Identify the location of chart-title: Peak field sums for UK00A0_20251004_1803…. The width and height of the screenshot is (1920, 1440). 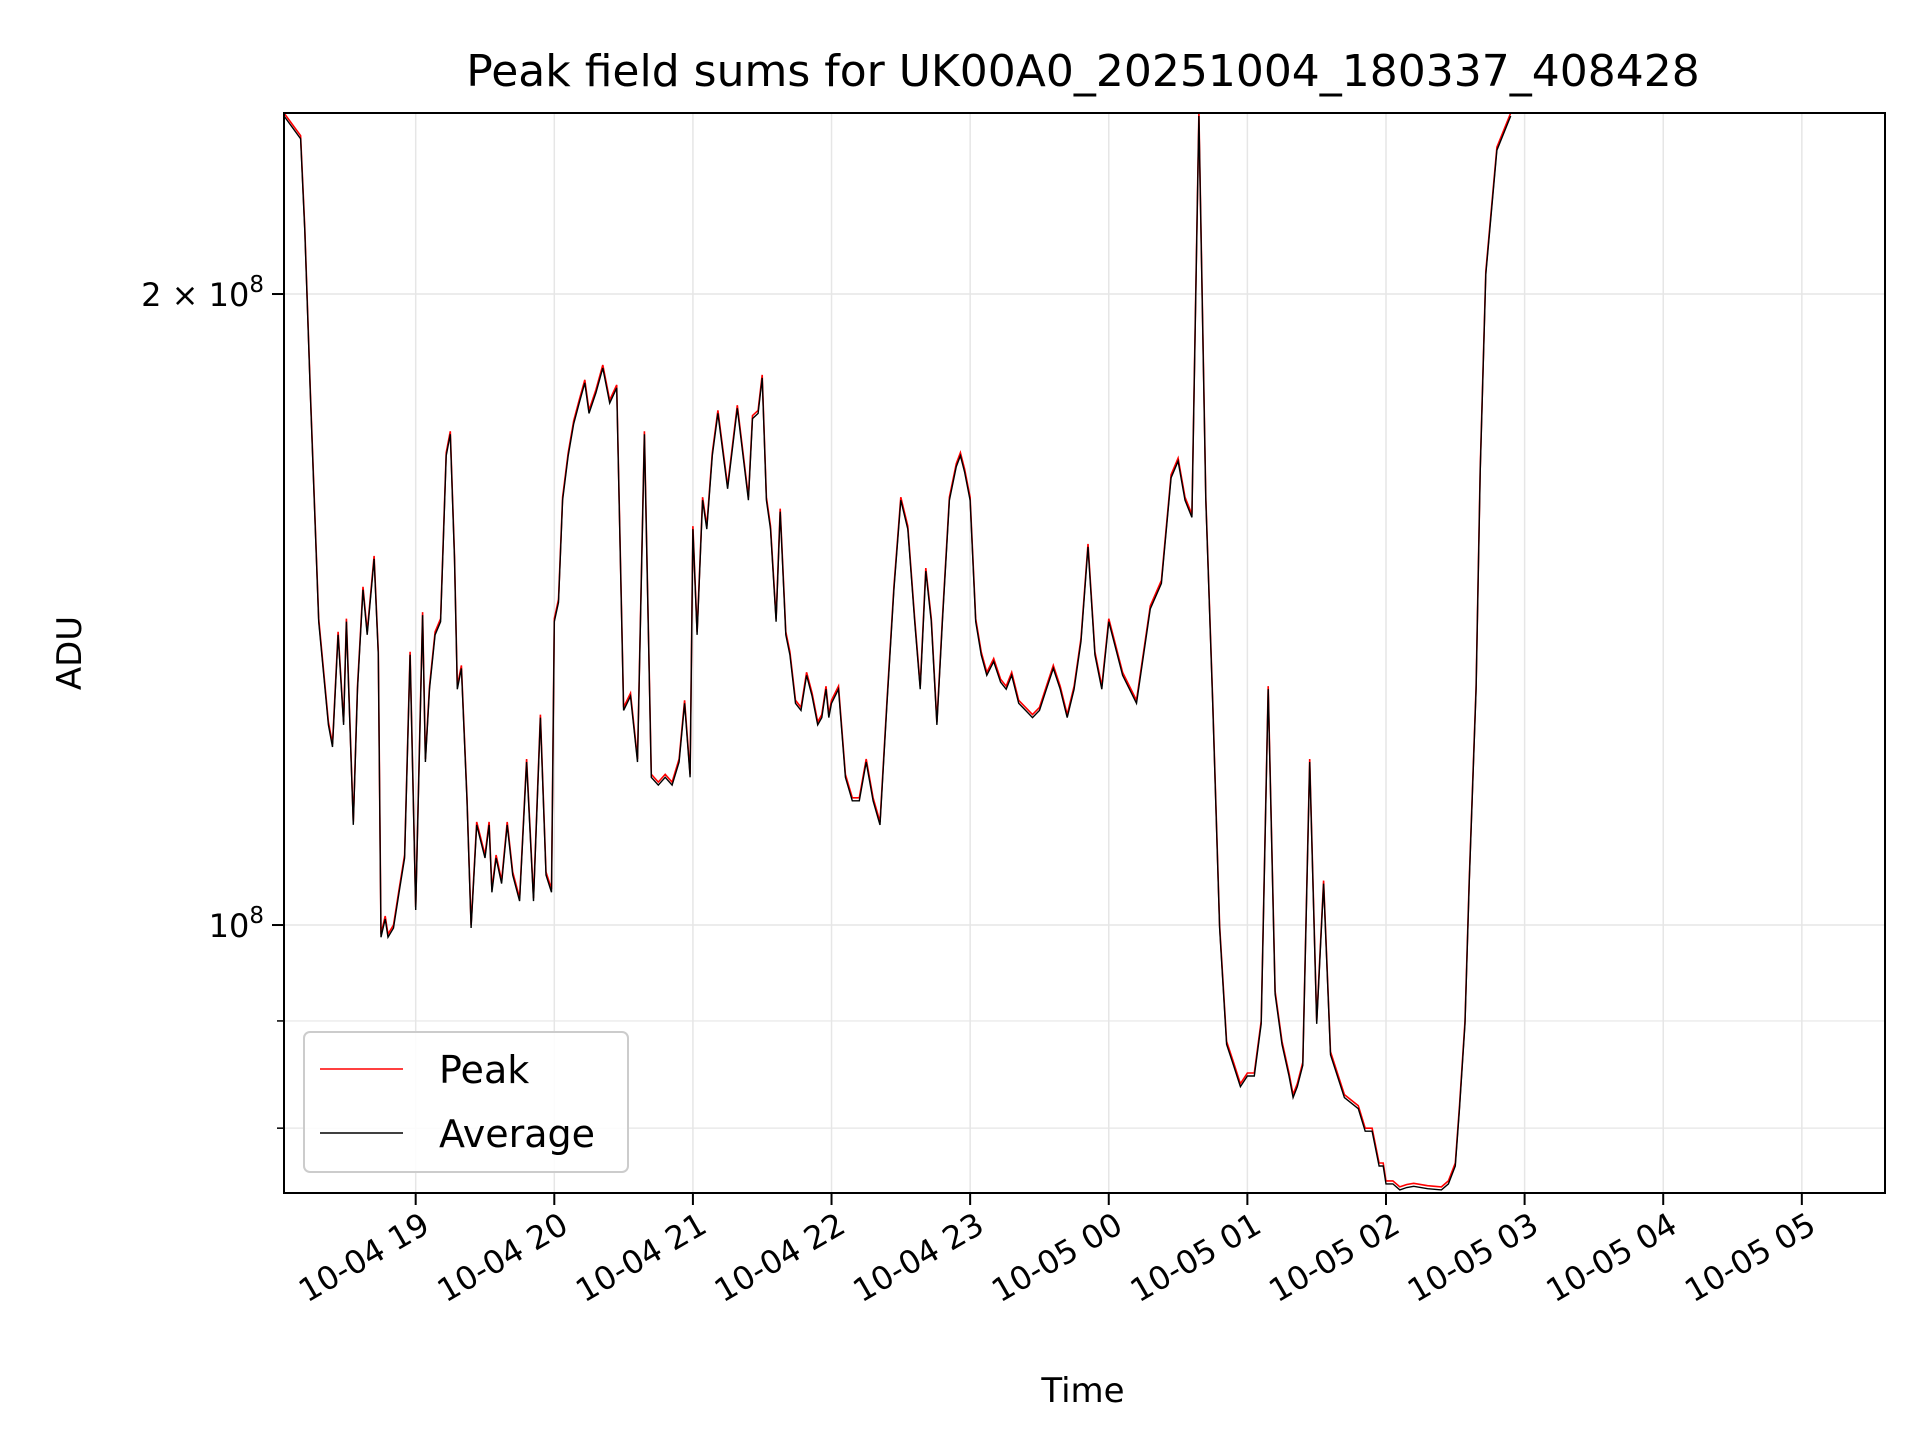
(1082, 71).